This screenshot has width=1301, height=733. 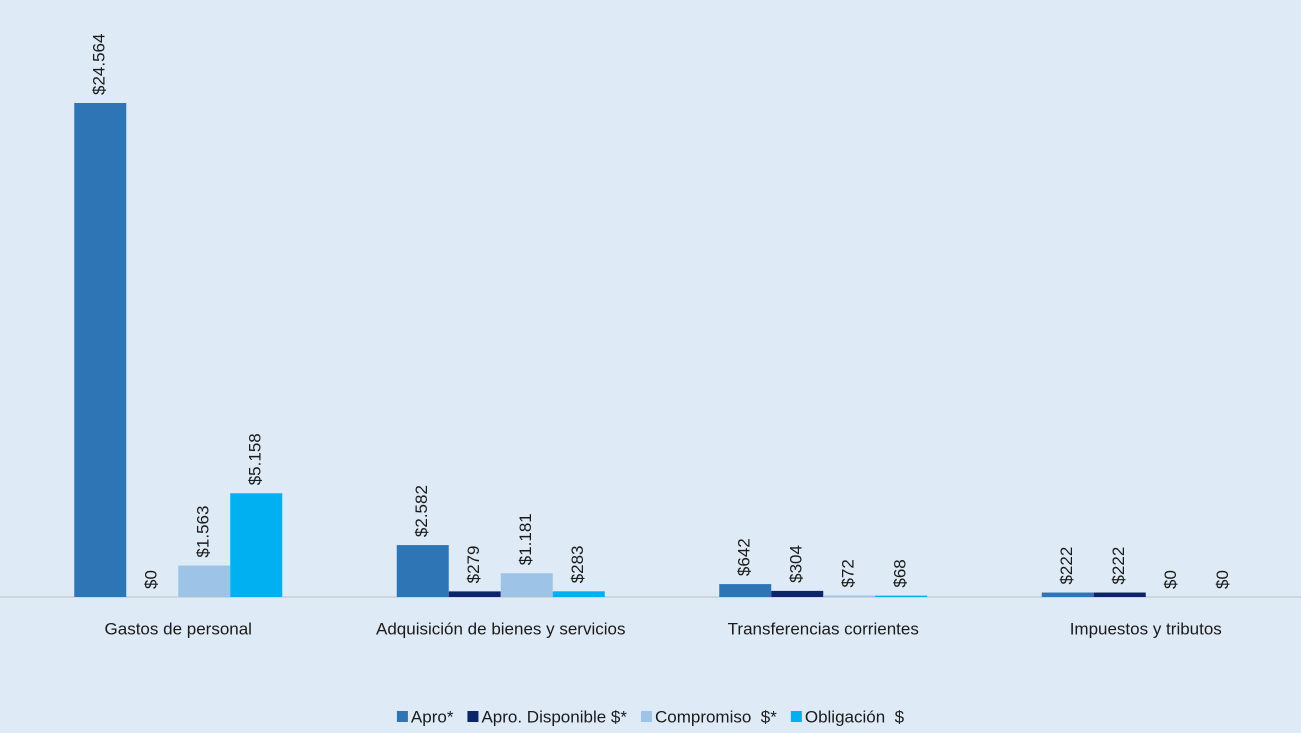 What do you see at coordinates (203, 532) in the screenshot?
I see `data-label: $1.563` at bounding box center [203, 532].